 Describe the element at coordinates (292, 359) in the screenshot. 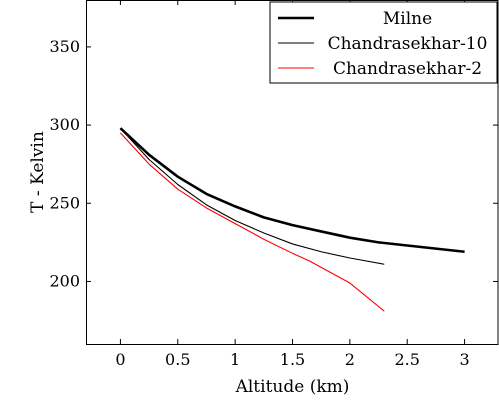

I see `x-tick-label: 1.5` at that location.